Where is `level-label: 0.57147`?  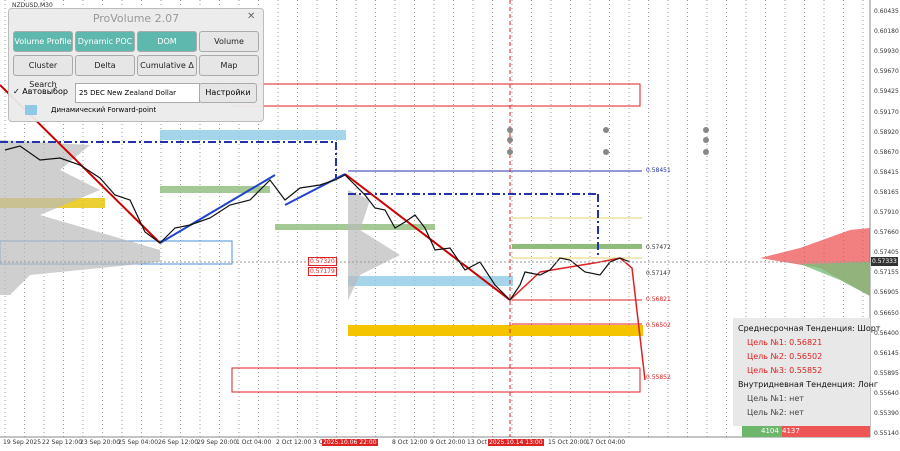
level-label: 0.57147 is located at coordinates (658, 273).